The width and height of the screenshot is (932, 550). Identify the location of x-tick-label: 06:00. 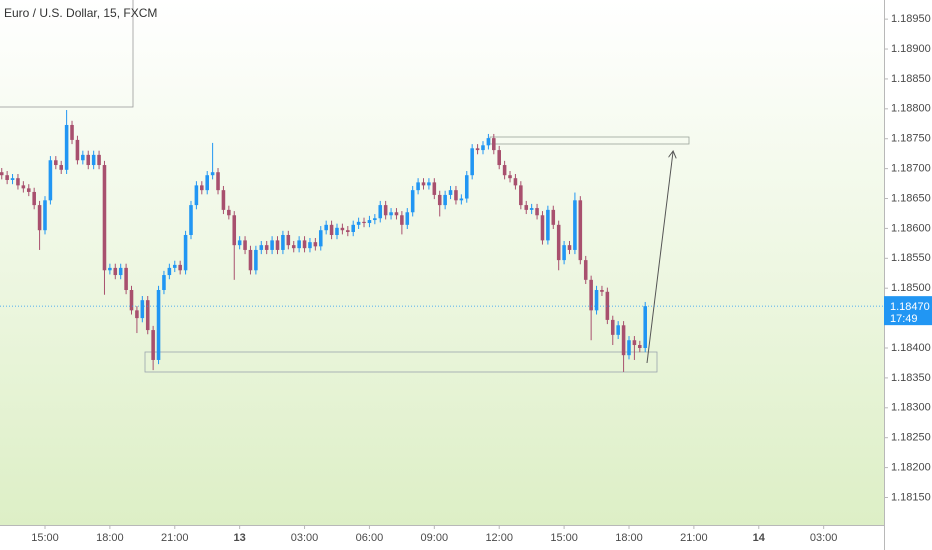
(370, 538).